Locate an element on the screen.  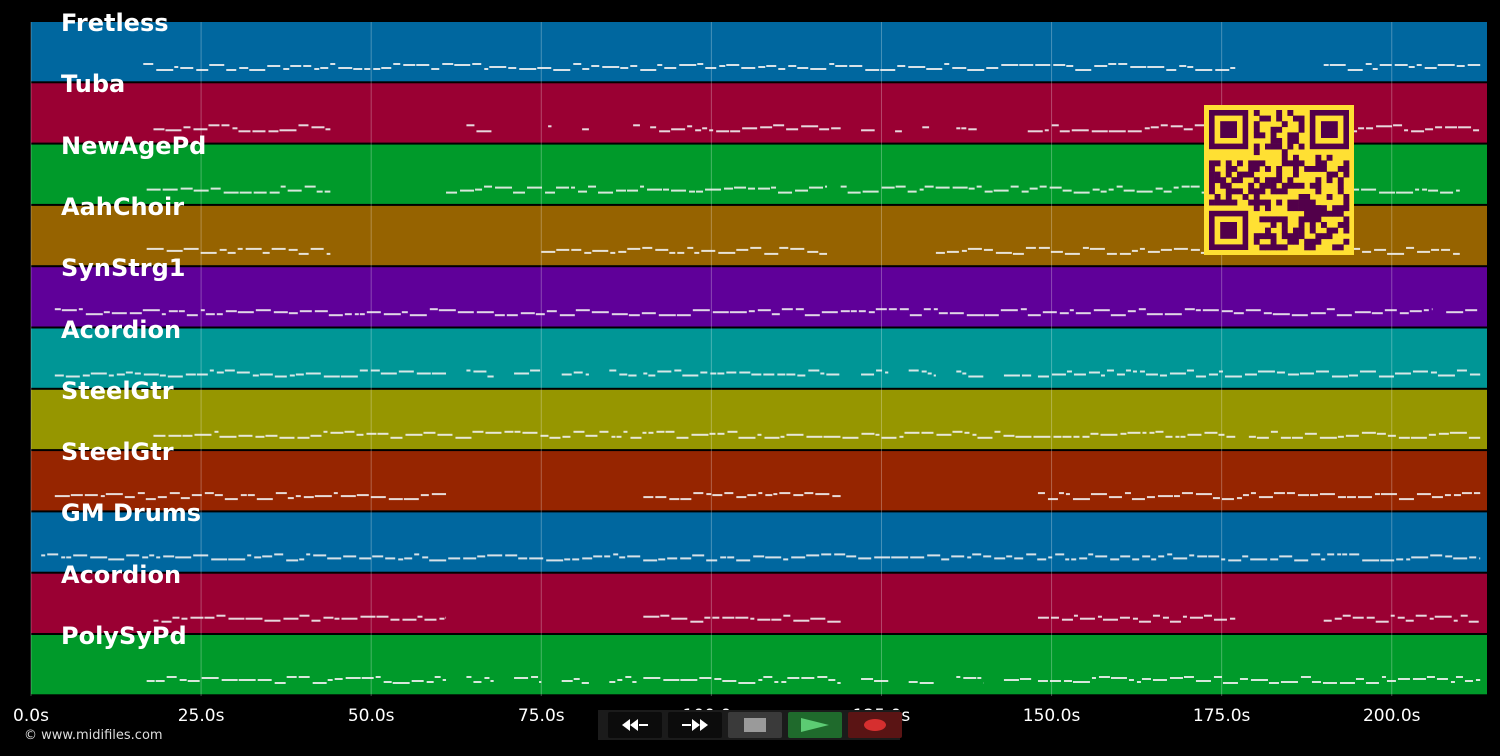
time-tick-label: 75.0s is located at coordinates (541, 716).